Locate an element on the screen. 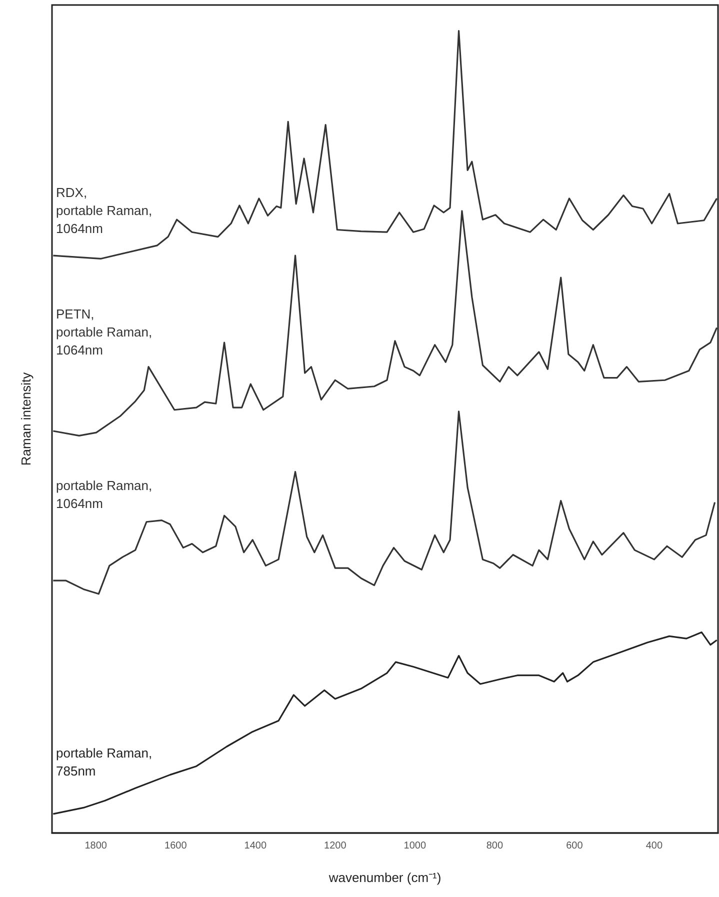  series-label: PETN, portable Raman, 1064nm is located at coordinates (104, 332).